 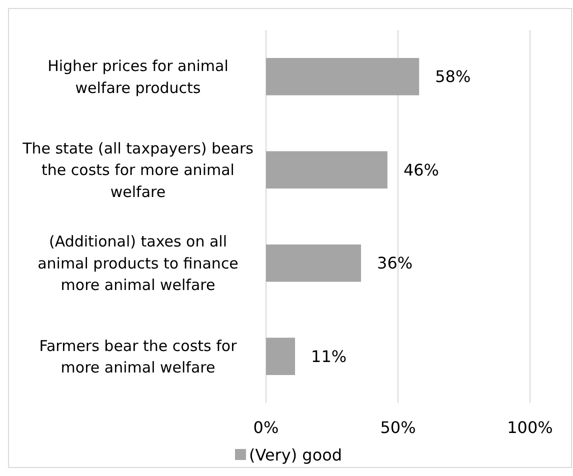 What do you see at coordinates (453, 76) in the screenshot?
I see `data-label: 58%` at bounding box center [453, 76].